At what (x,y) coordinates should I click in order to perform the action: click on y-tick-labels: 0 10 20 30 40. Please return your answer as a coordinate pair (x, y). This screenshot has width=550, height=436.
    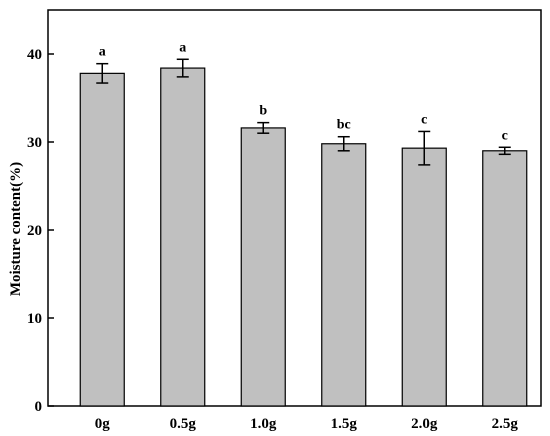
    Looking at the image, I should click on (34, 231).